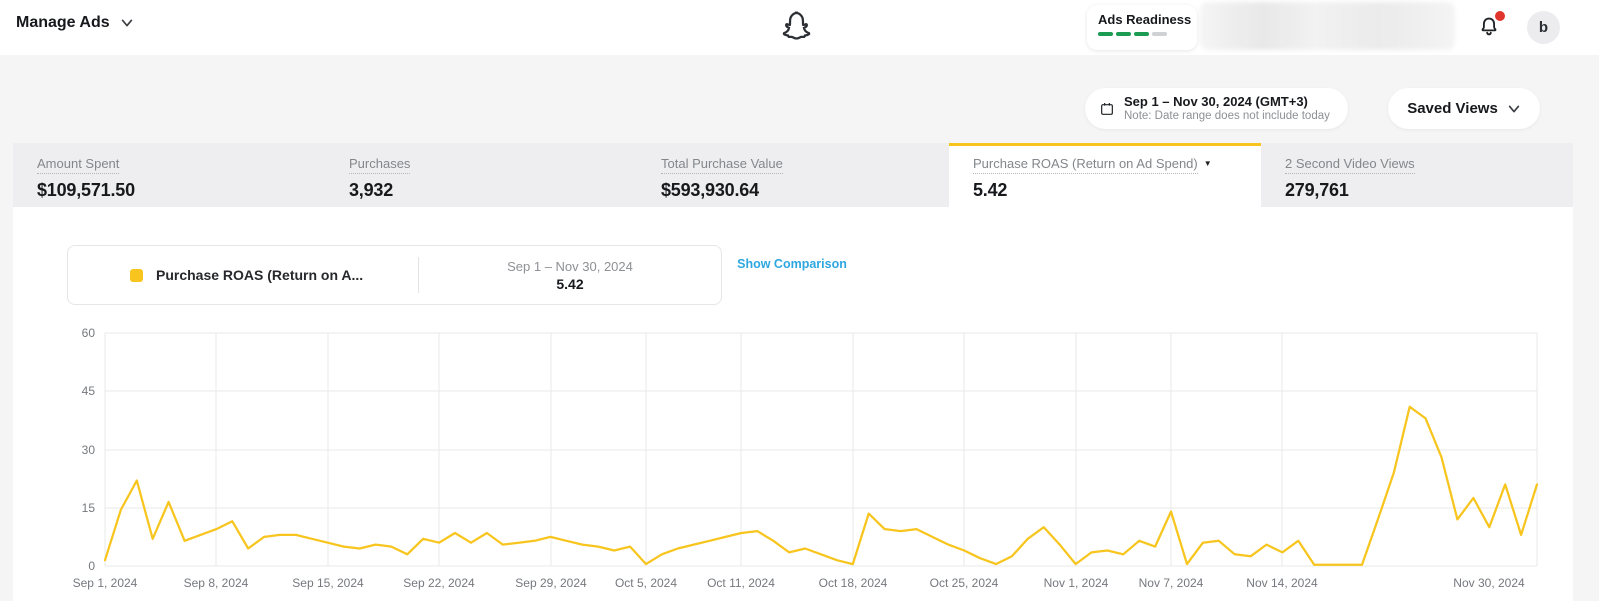  What do you see at coordinates (380, 165) in the screenshot?
I see `metric-label: Purchases` at bounding box center [380, 165].